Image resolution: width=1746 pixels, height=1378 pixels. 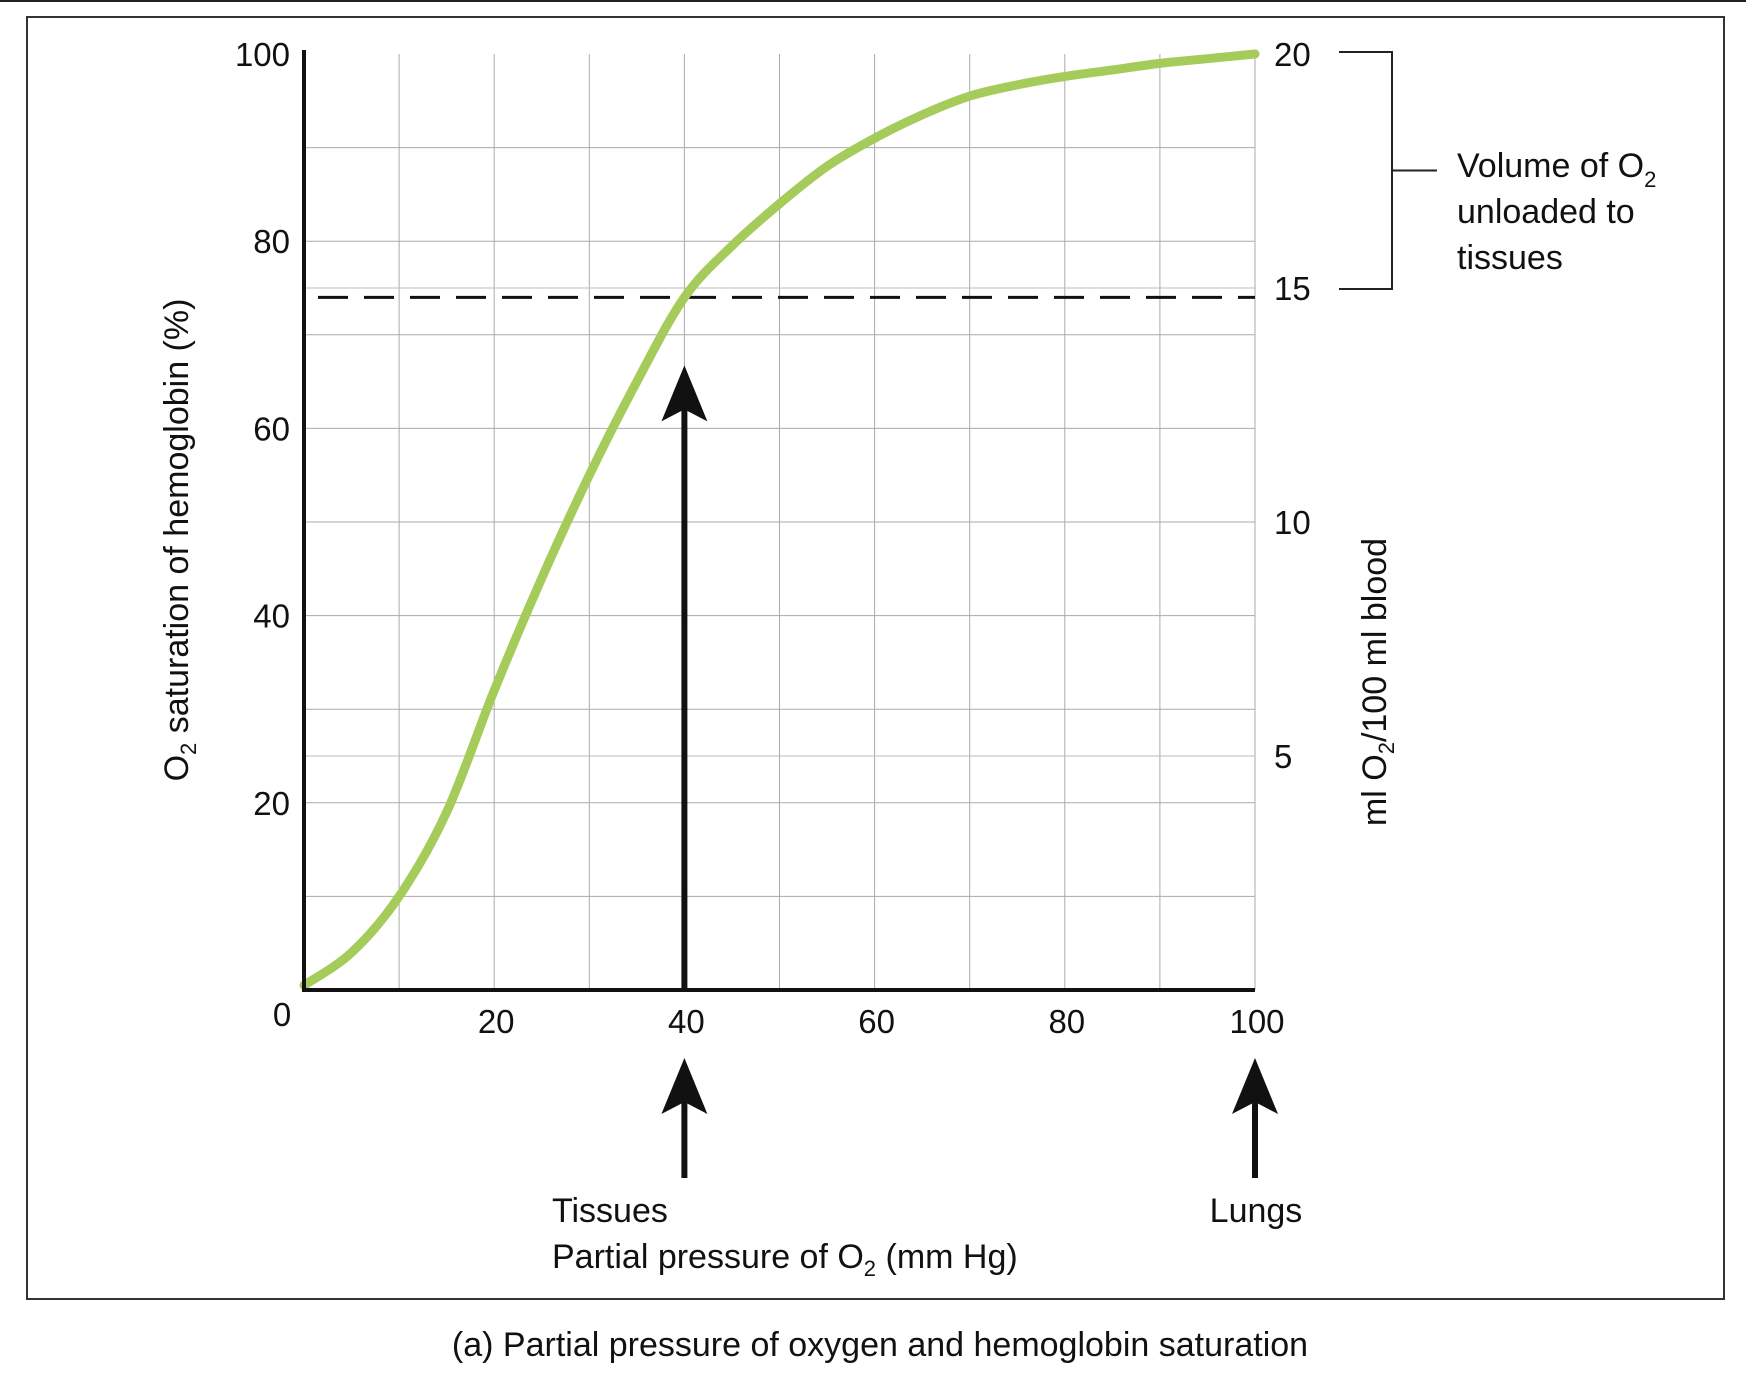 I want to click on y-axis-title: O2 saturation of hemoglobin (%), so click(x=179, y=540).